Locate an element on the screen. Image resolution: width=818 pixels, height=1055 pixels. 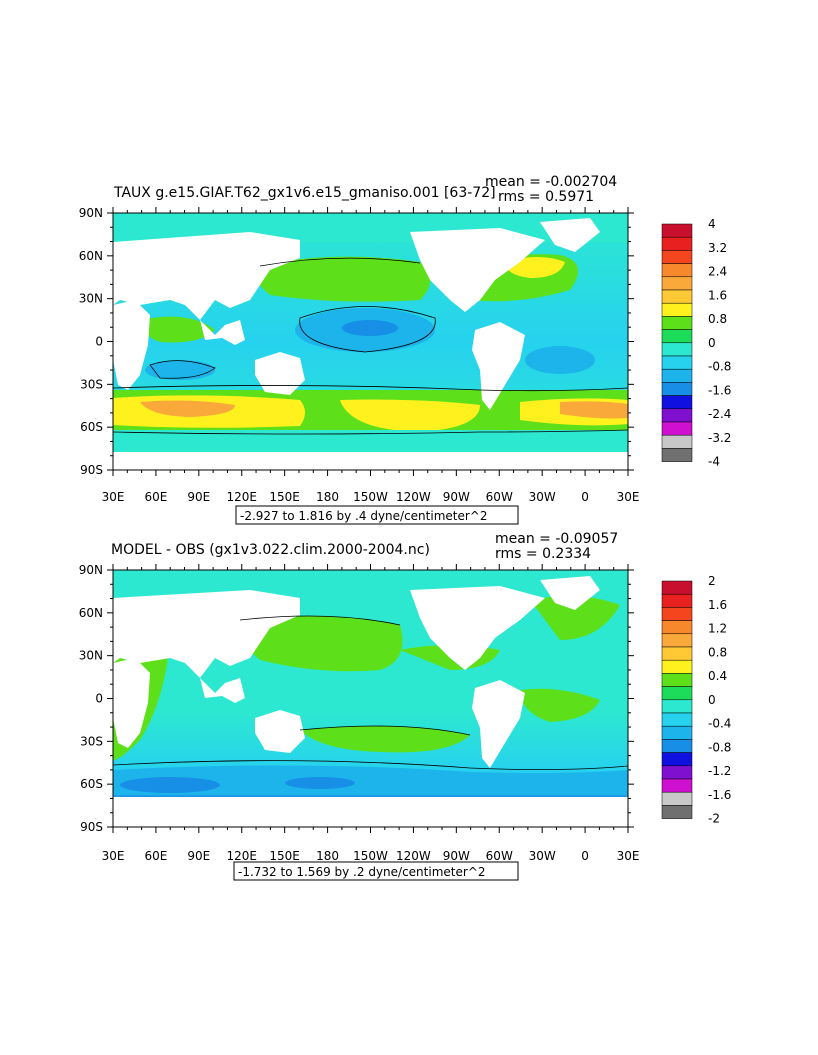
colorbar-label: 2 is located at coordinates (712, 581).